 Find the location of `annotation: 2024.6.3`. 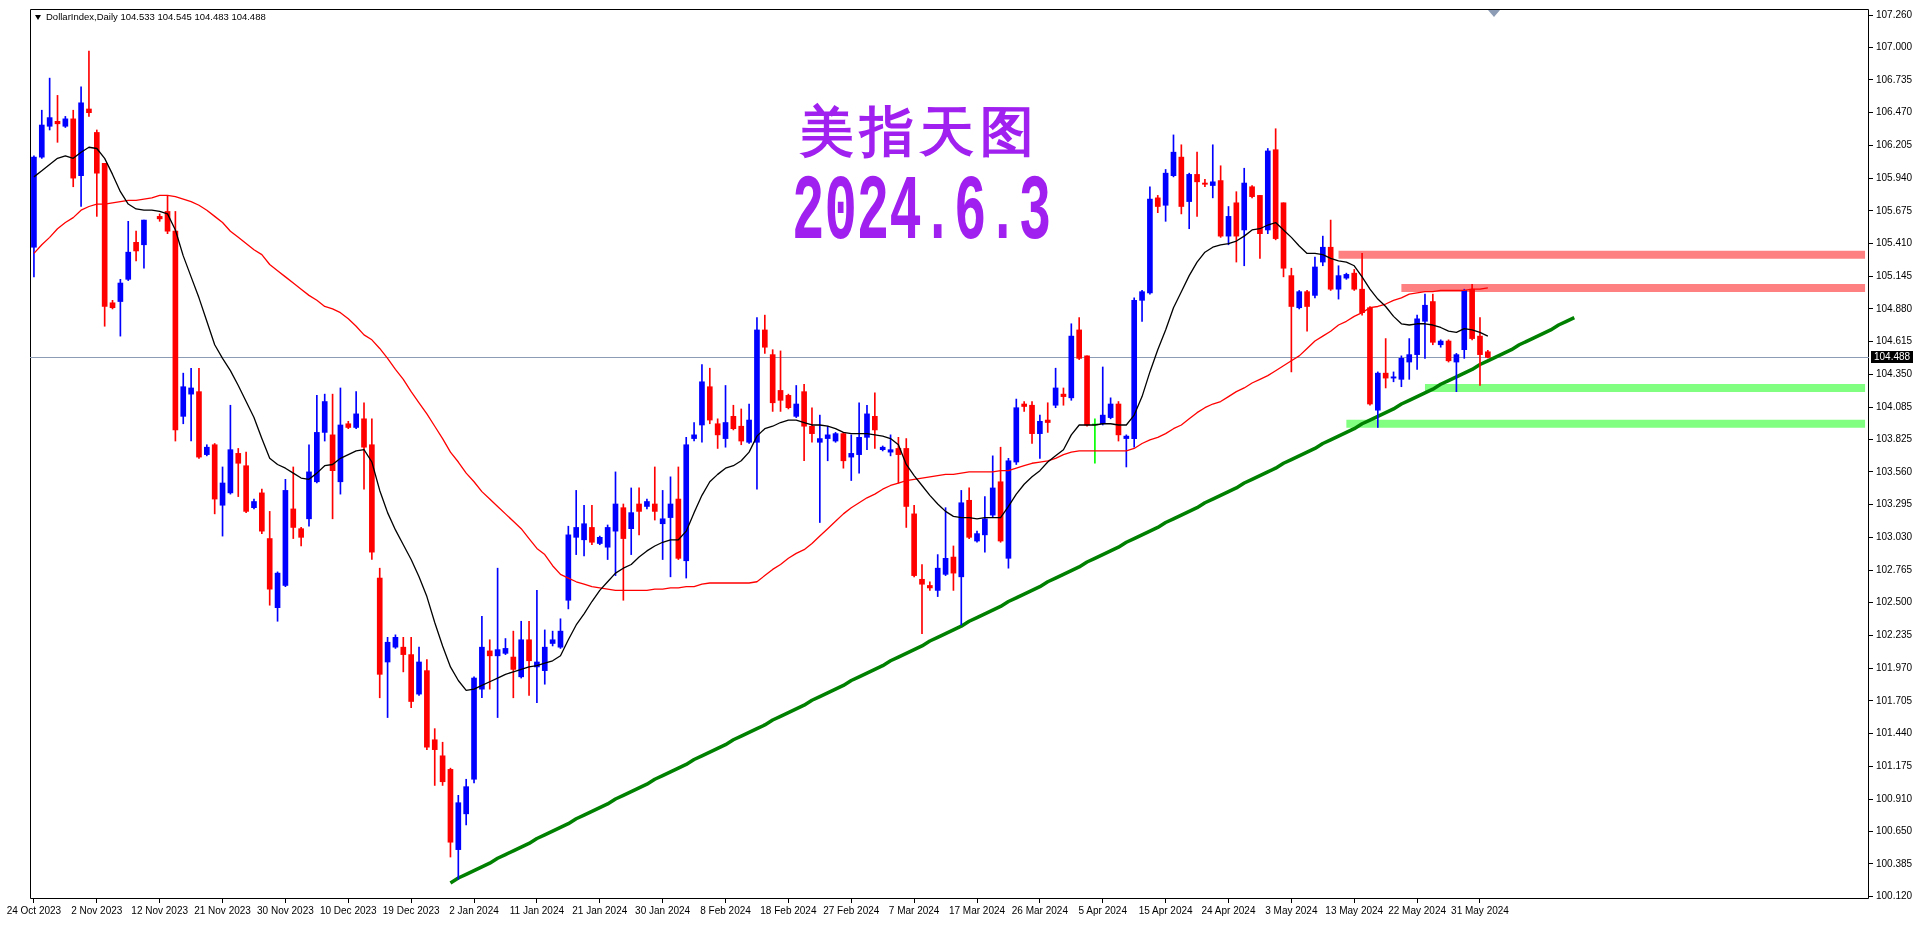

annotation: 2024.6.3 is located at coordinates (922, 213).